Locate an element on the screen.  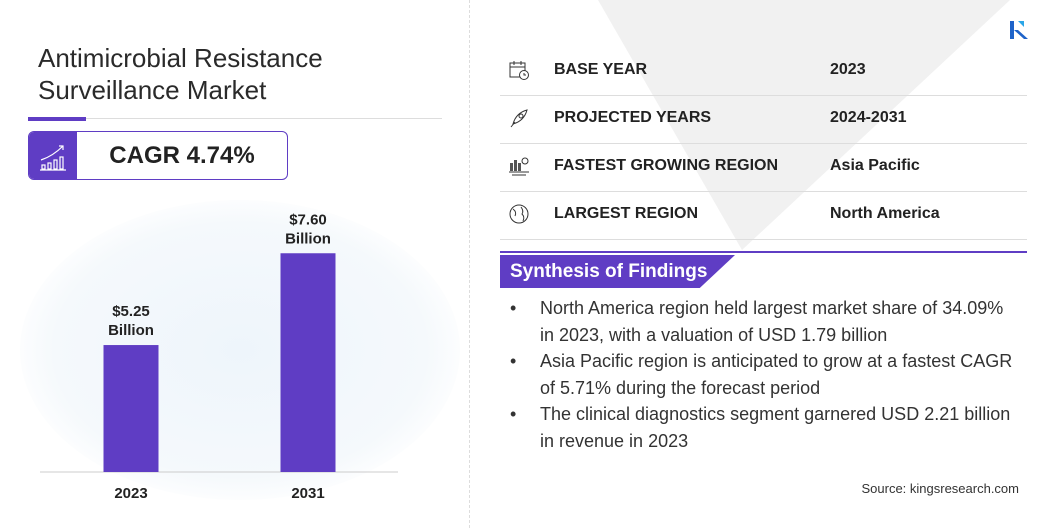
info-value: 2024-2031 is located at coordinates (868, 117).